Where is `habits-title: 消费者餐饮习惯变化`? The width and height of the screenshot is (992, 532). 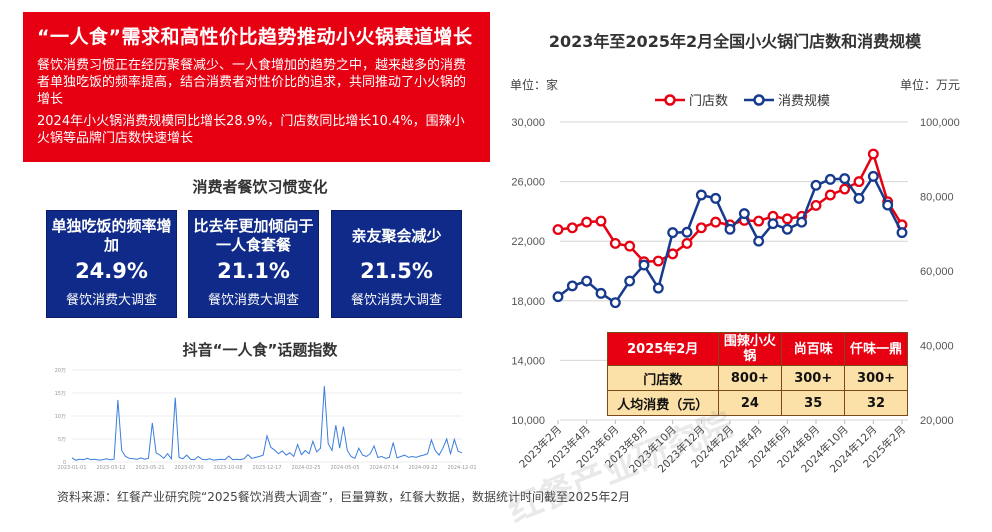
habits-title: 消费者餐饮习惯变化 is located at coordinates (260, 187).